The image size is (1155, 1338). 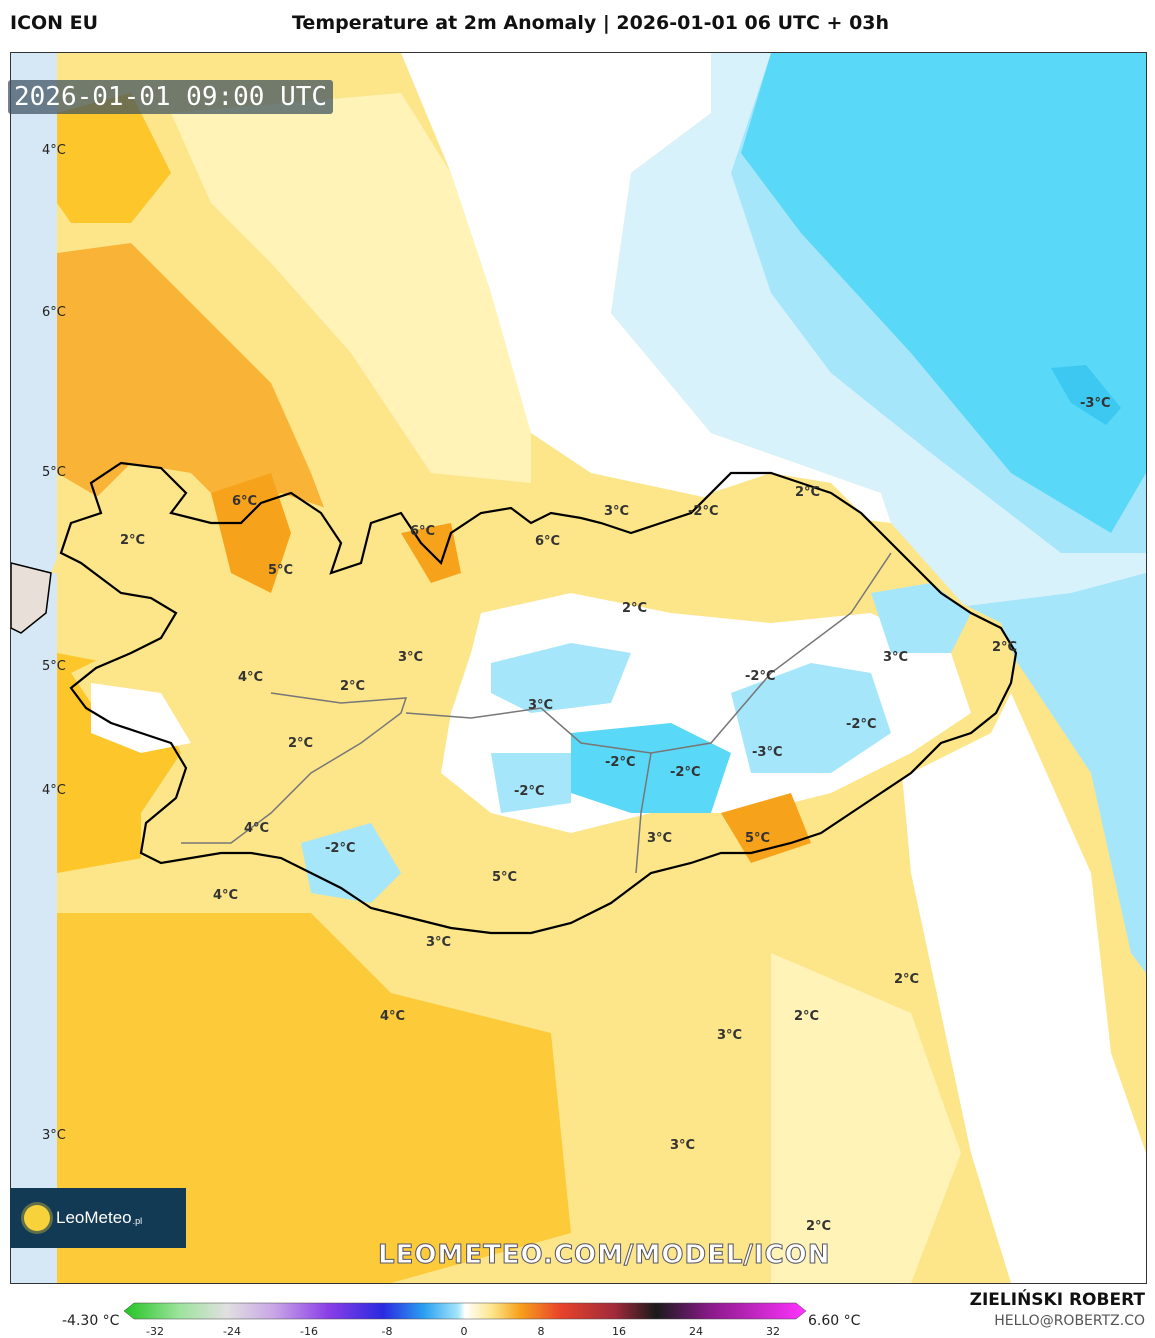 I want to click on neutral-band-n, so click(x=646, y=288).